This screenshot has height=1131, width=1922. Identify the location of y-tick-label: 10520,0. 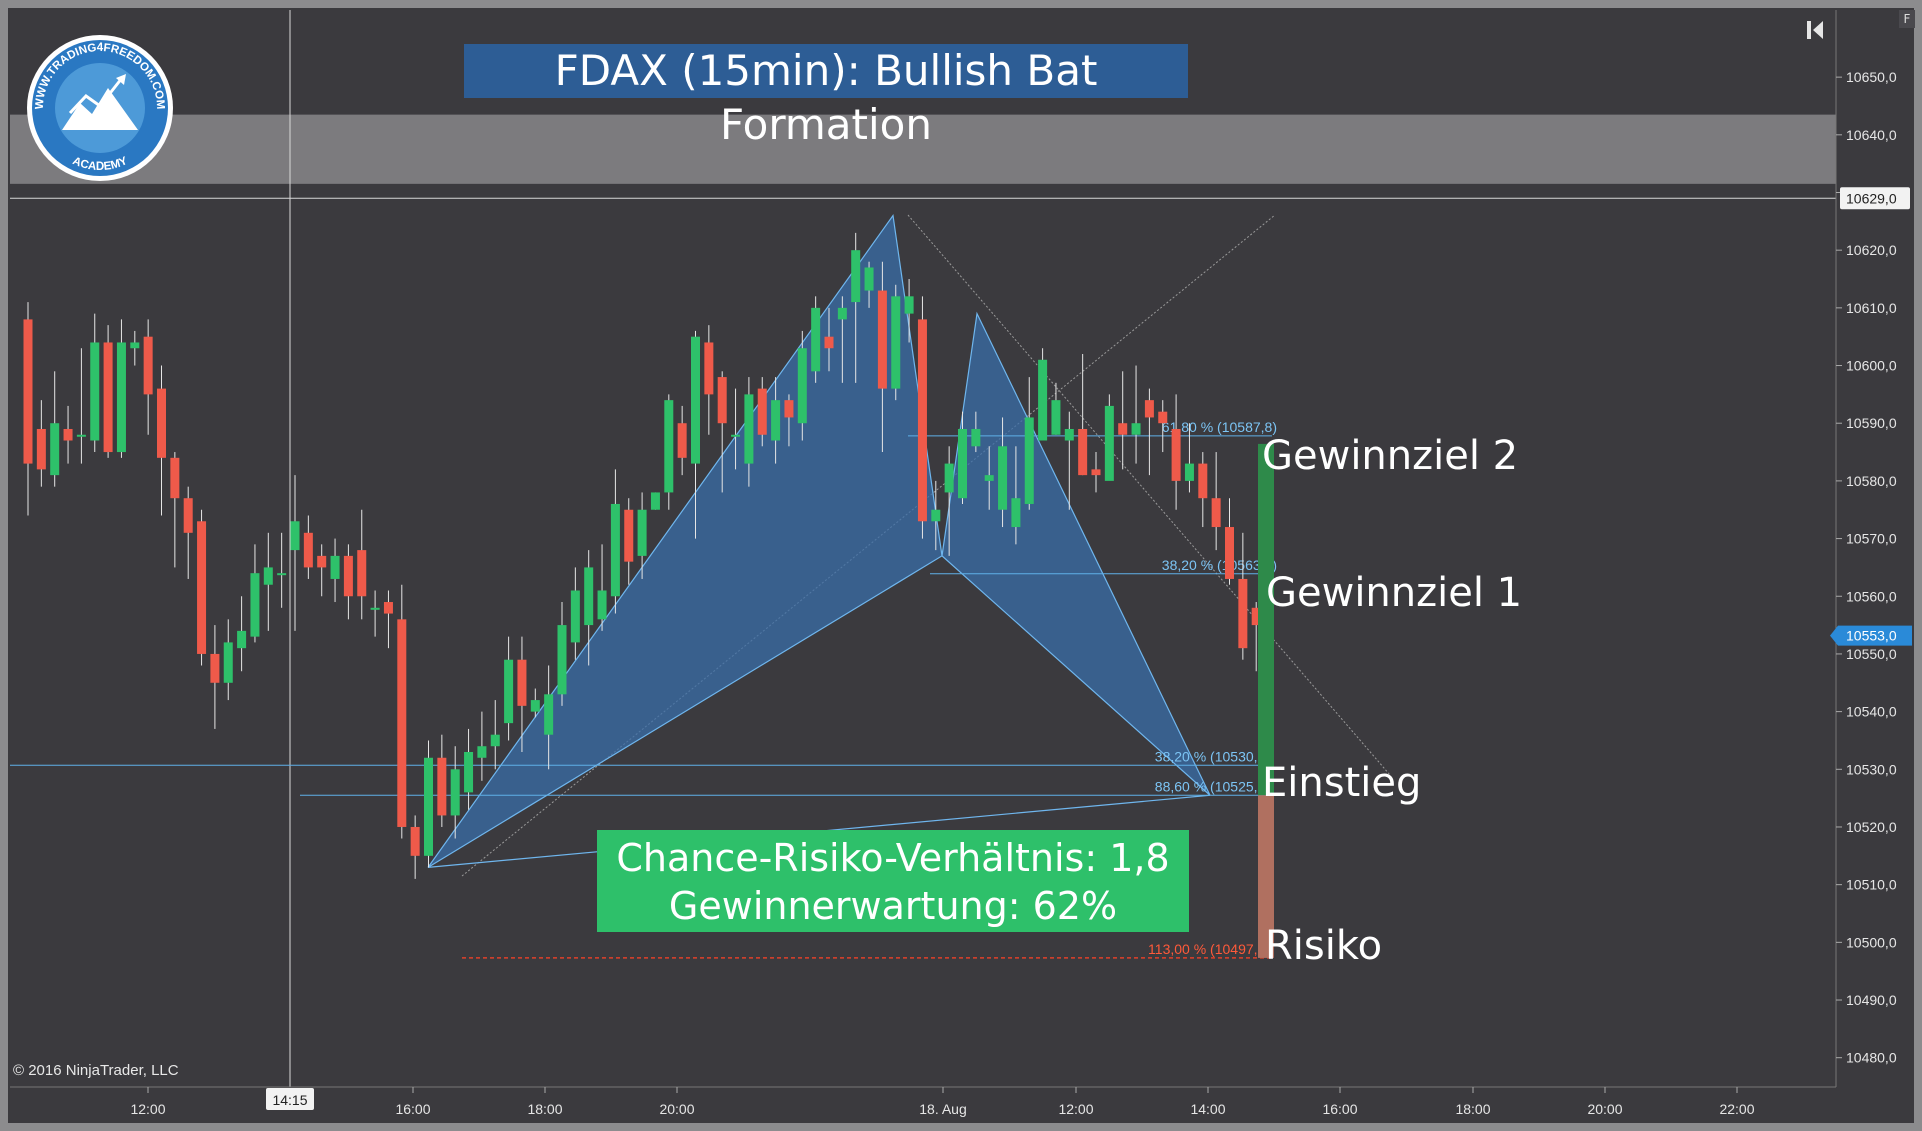
(1871, 827).